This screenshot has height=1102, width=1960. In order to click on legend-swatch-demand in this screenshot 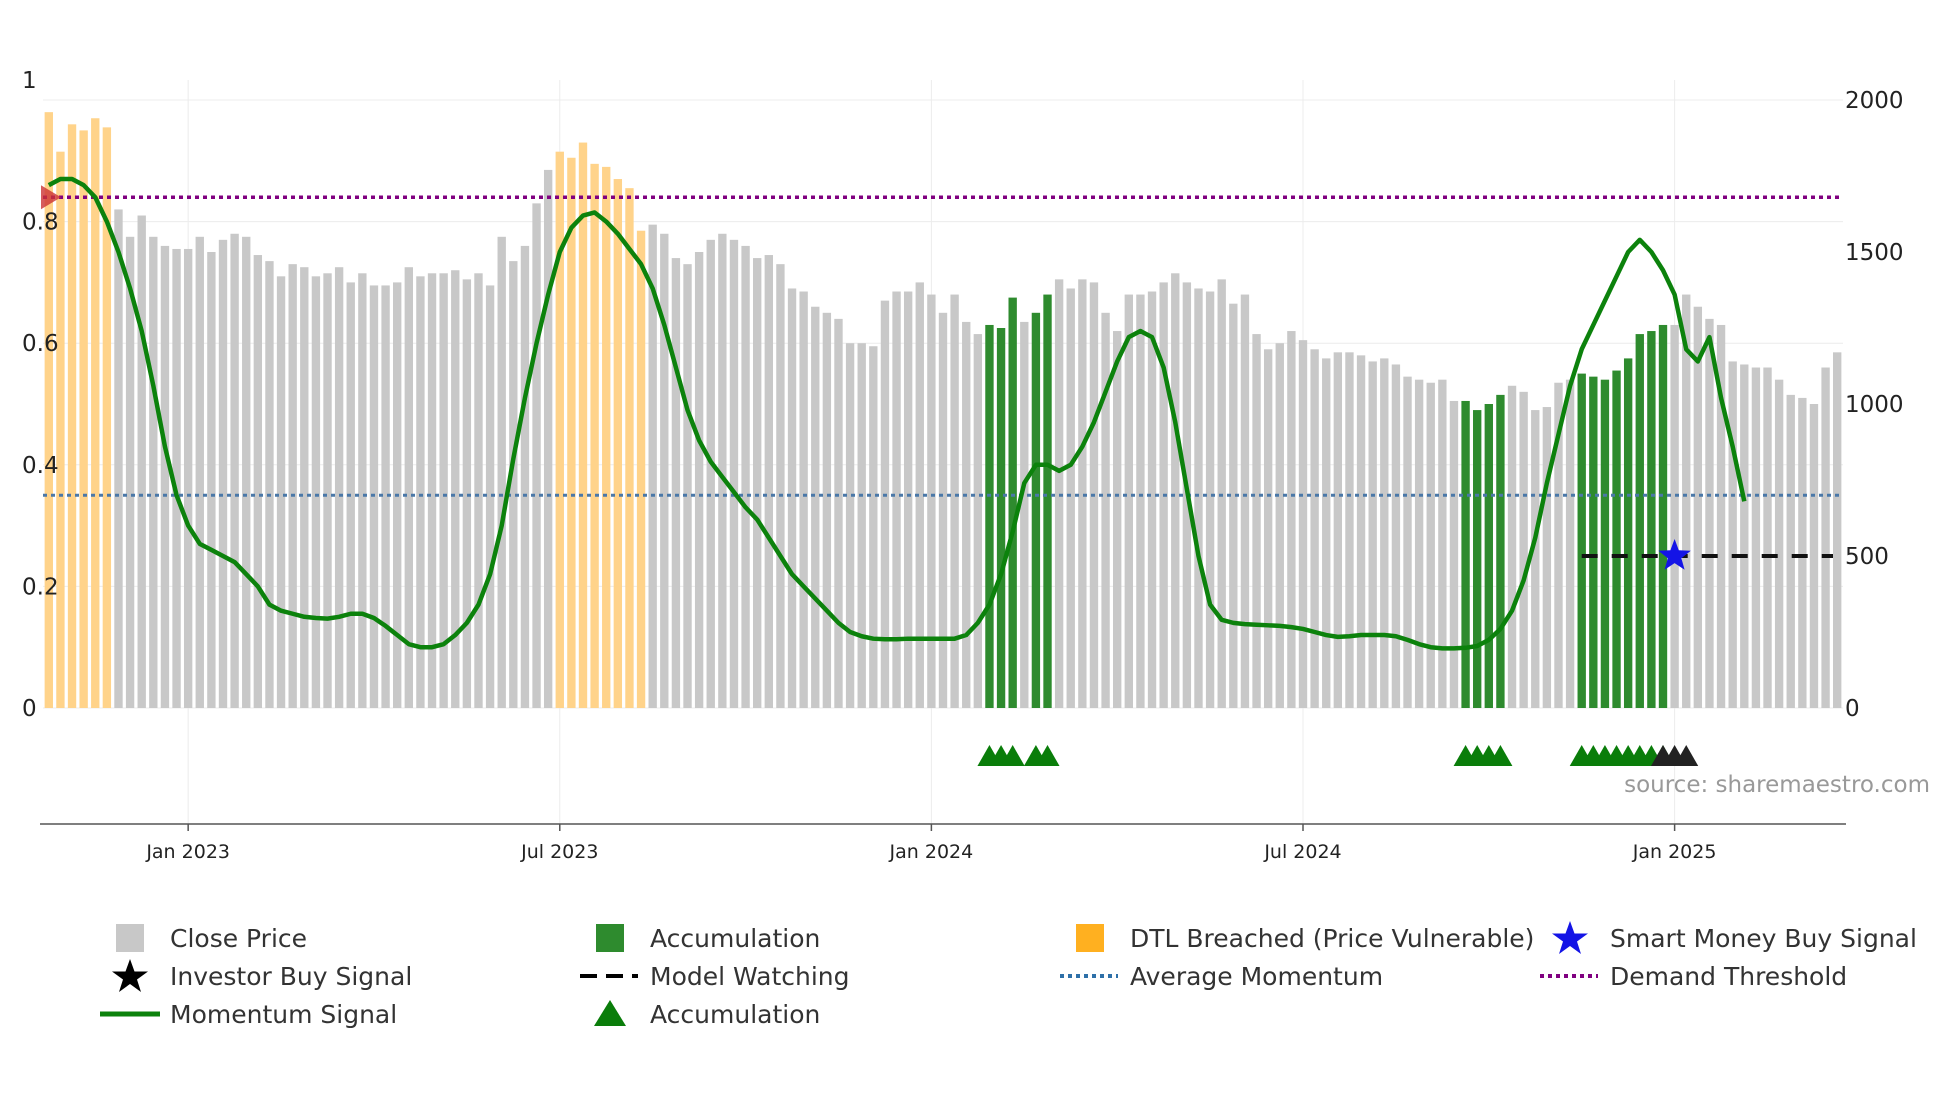, I will do `click(1569, 976)`.